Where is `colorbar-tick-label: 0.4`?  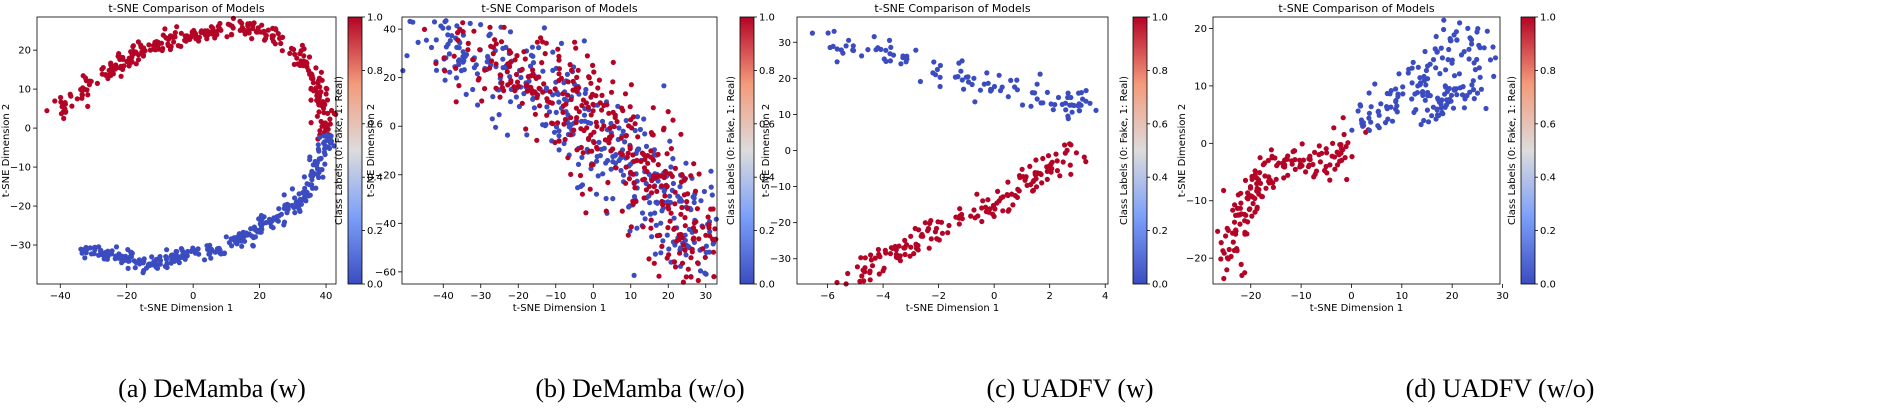
colorbar-tick-label: 0.4 is located at coordinates (1548, 178).